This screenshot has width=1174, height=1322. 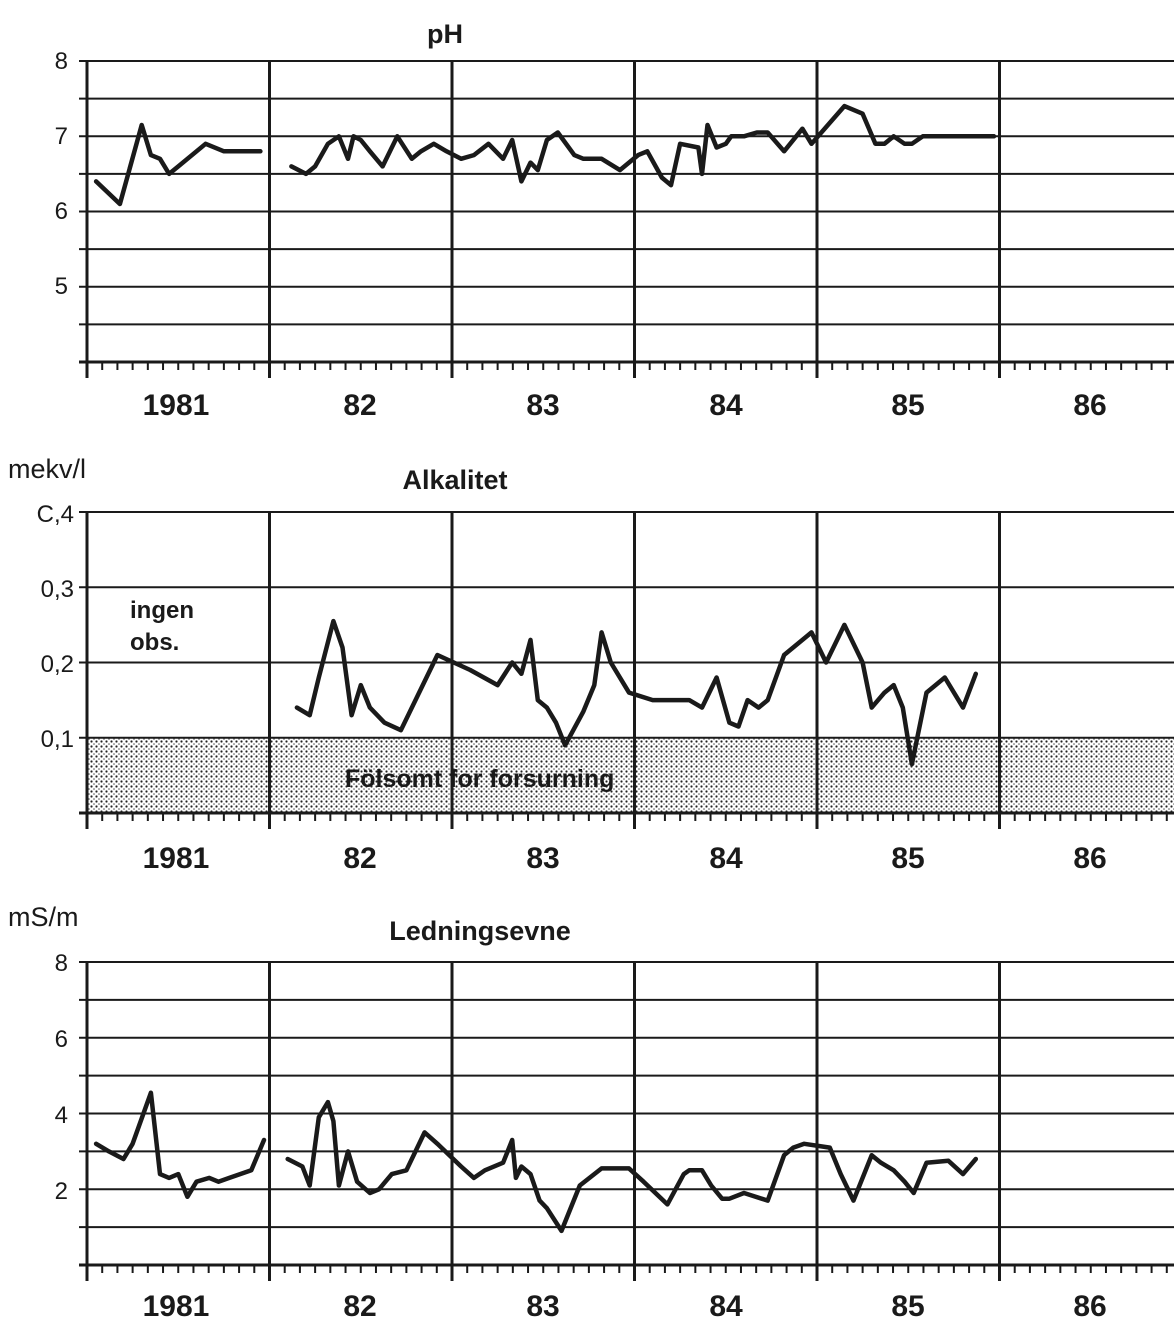 What do you see at coordinates (154, 642) in the screenshot?
I see `annotation-obs: obs.` at bounding box center [154, 642].